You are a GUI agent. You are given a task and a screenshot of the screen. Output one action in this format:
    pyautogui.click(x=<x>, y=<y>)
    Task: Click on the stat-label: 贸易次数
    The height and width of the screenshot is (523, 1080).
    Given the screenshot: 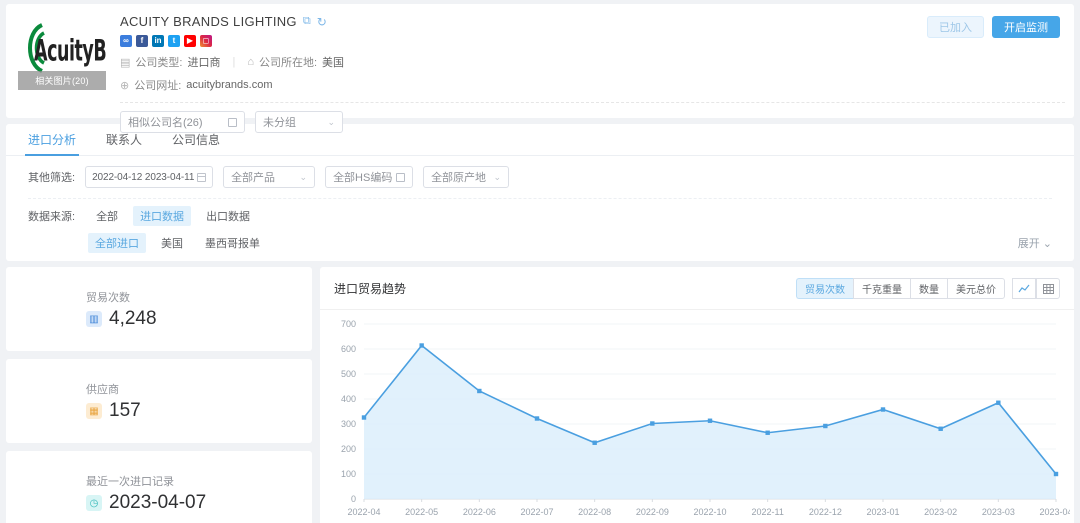 What is the action you would take?
    pyautogui.click(x=108, y=298)
    